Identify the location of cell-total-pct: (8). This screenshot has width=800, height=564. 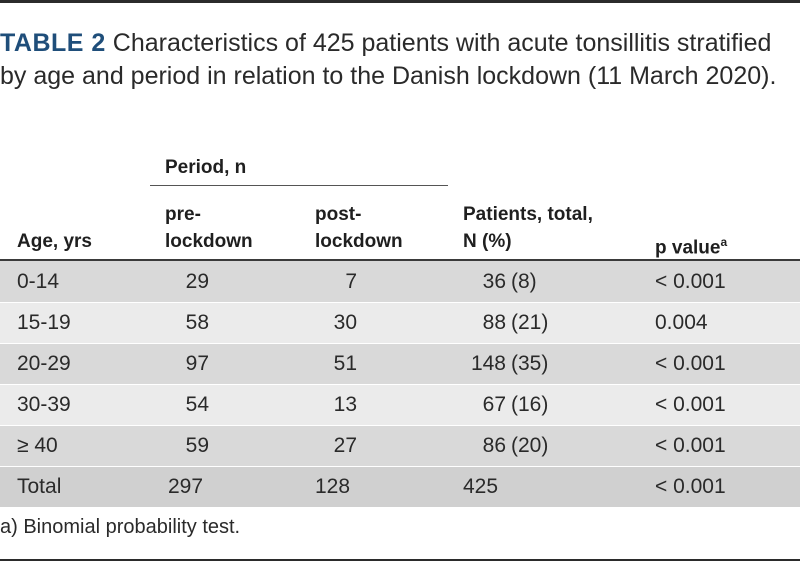
(524, 281).